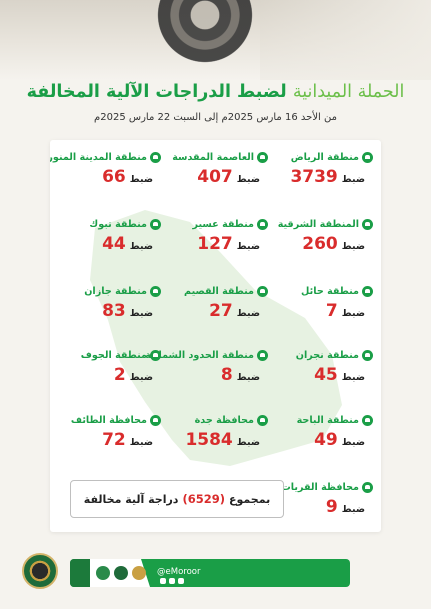 This screenshot has width=431, height=609. What do you see at coordinates (345, 40) in the screenshot?
I see `header-haze` at bounding box center [345, 40].